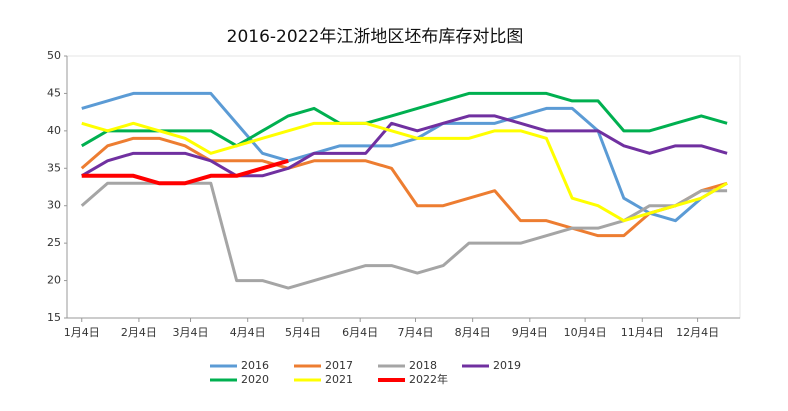 Image resolution: width=788 pixels, height=411 pixels. What do you see at coordinates (530, 332) in the screenshot?
I see `x-tick-label: 9月4日` at bounding box center [530, 332].